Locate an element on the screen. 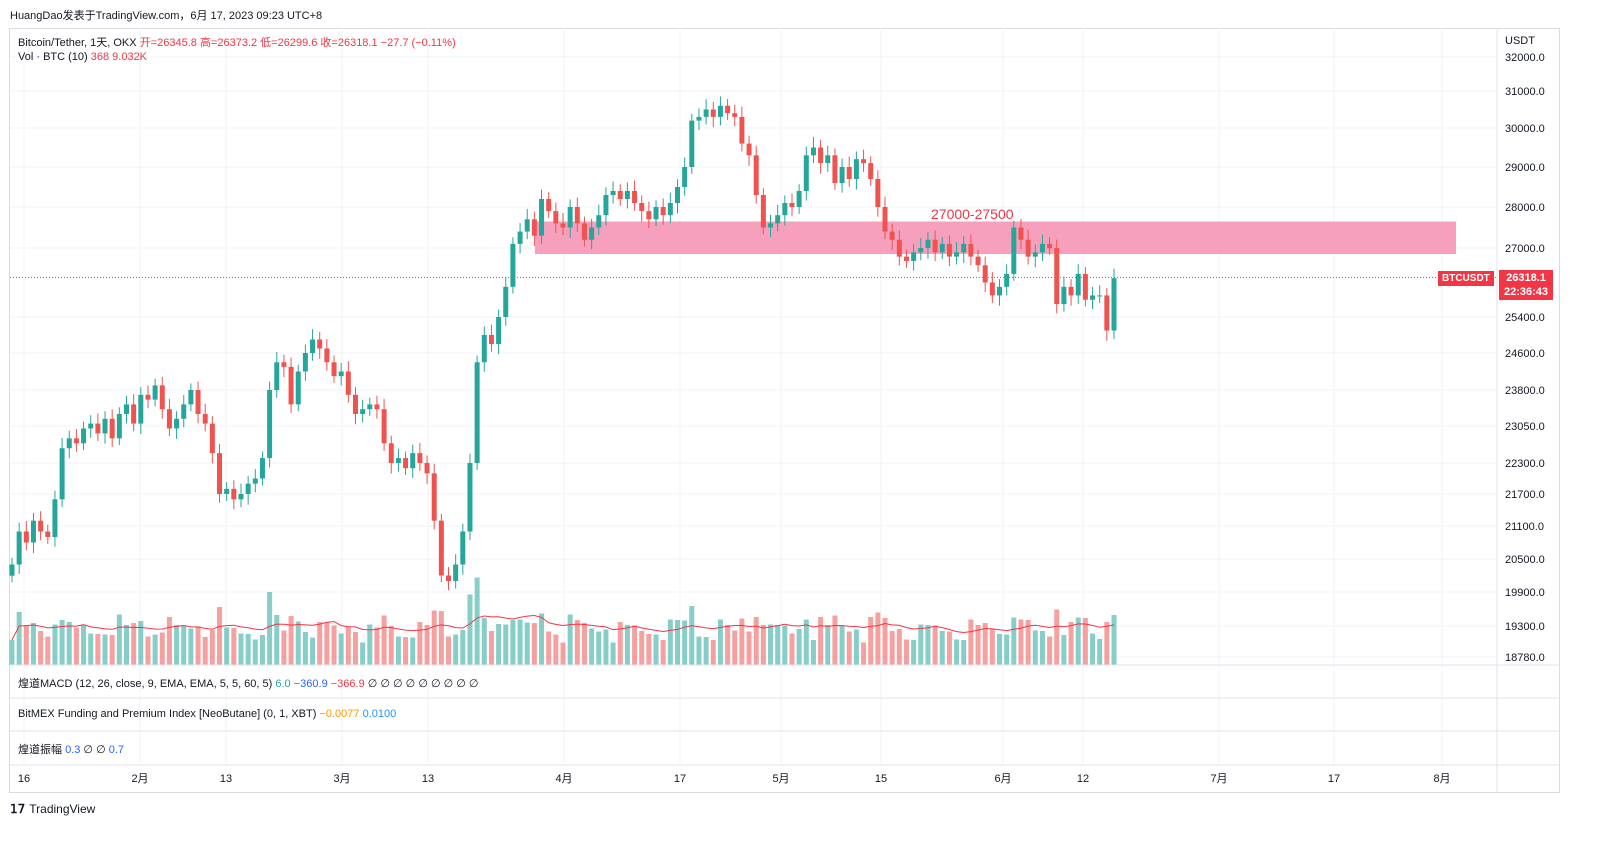  price-tick-label: 18780.0 is located at coordinates (1525, 658).